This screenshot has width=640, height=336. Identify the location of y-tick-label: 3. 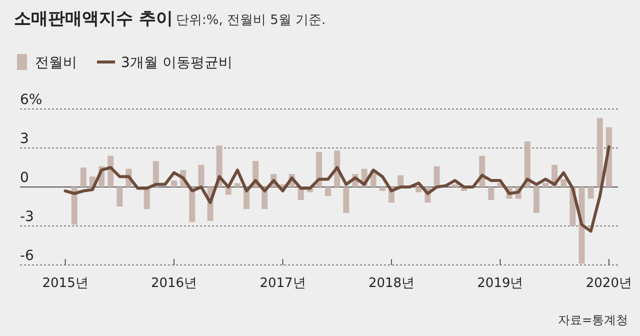
(24, 139).